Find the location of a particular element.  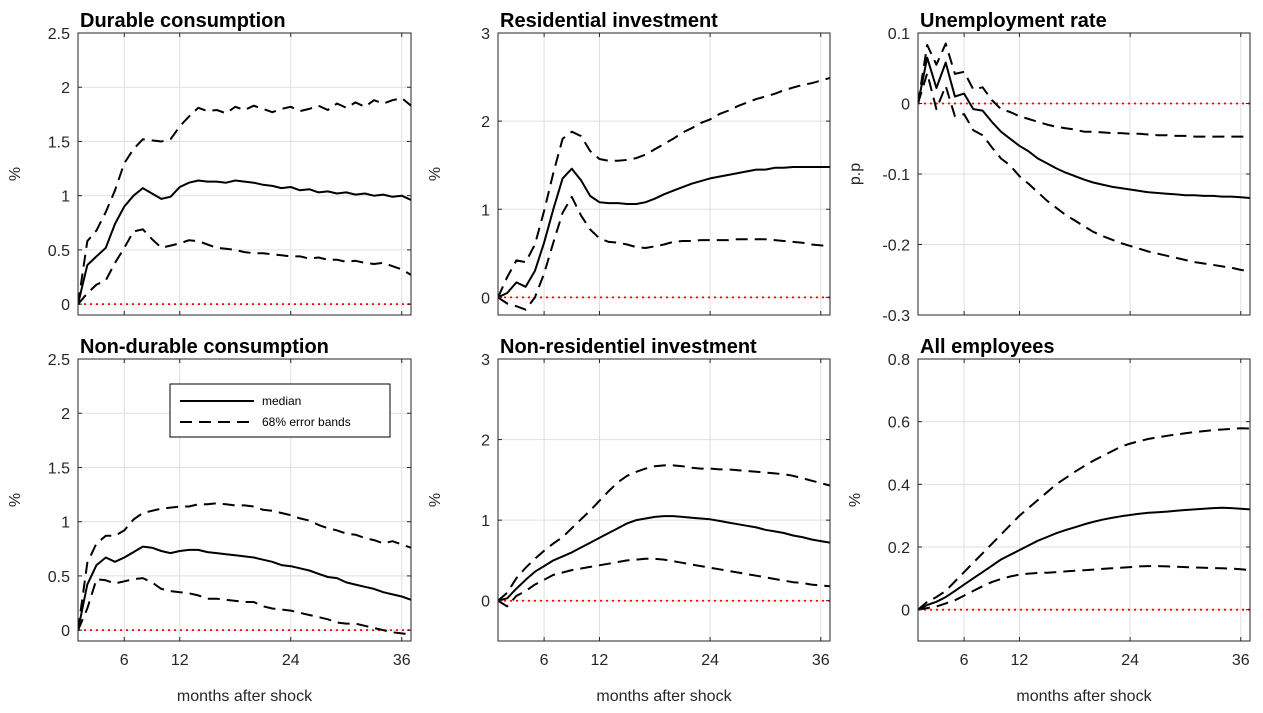

panel-unemployment-rate: -0.3 -0.2 -0.1 0 0.1 Unemployment rate p.p is located at coordinates (1049, 167).